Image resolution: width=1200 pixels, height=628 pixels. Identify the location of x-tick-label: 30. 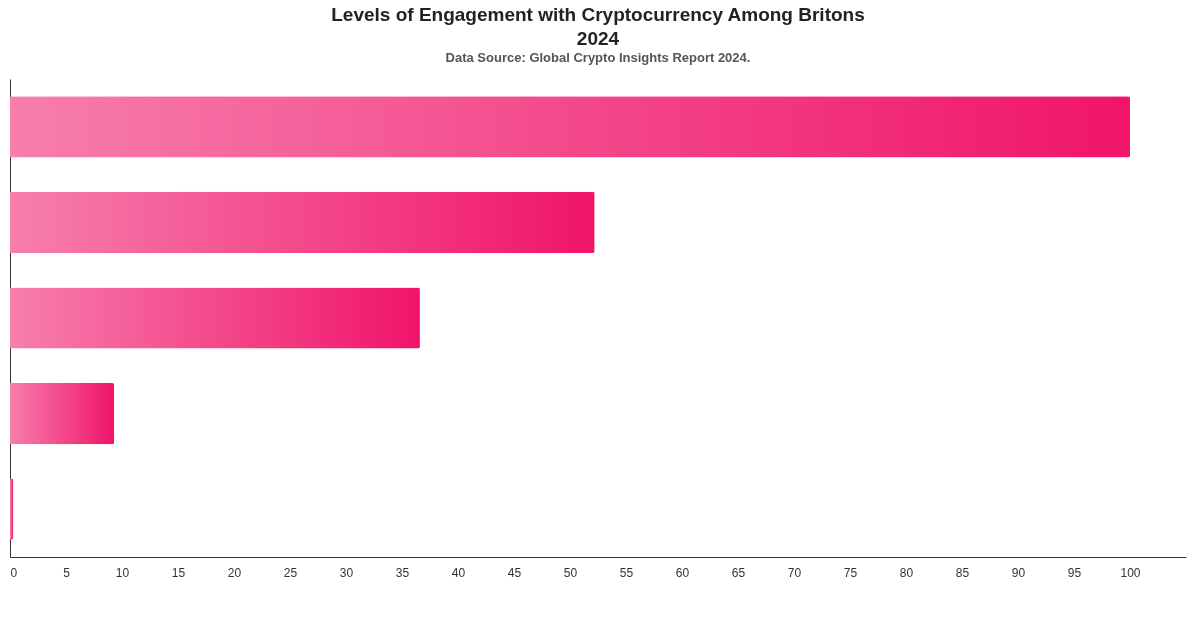
(346, 572).